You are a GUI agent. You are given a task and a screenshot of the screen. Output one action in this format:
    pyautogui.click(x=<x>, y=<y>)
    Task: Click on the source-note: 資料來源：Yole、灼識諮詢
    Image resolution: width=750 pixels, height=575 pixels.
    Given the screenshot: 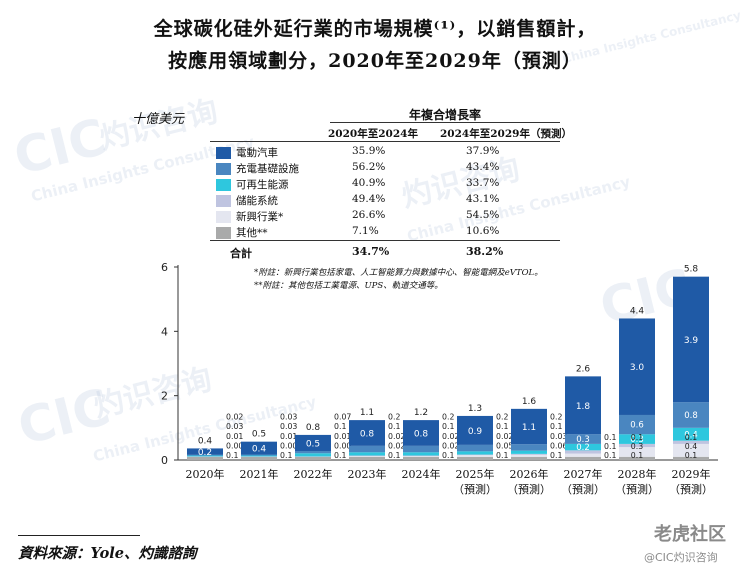 What is the action you would take?
    pyautogui.click(x=107, y=553)
    